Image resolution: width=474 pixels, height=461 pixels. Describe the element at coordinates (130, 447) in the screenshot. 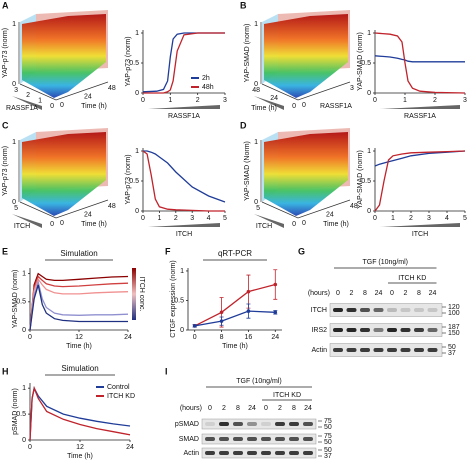

I see `x-tick-label: 24` at that location.